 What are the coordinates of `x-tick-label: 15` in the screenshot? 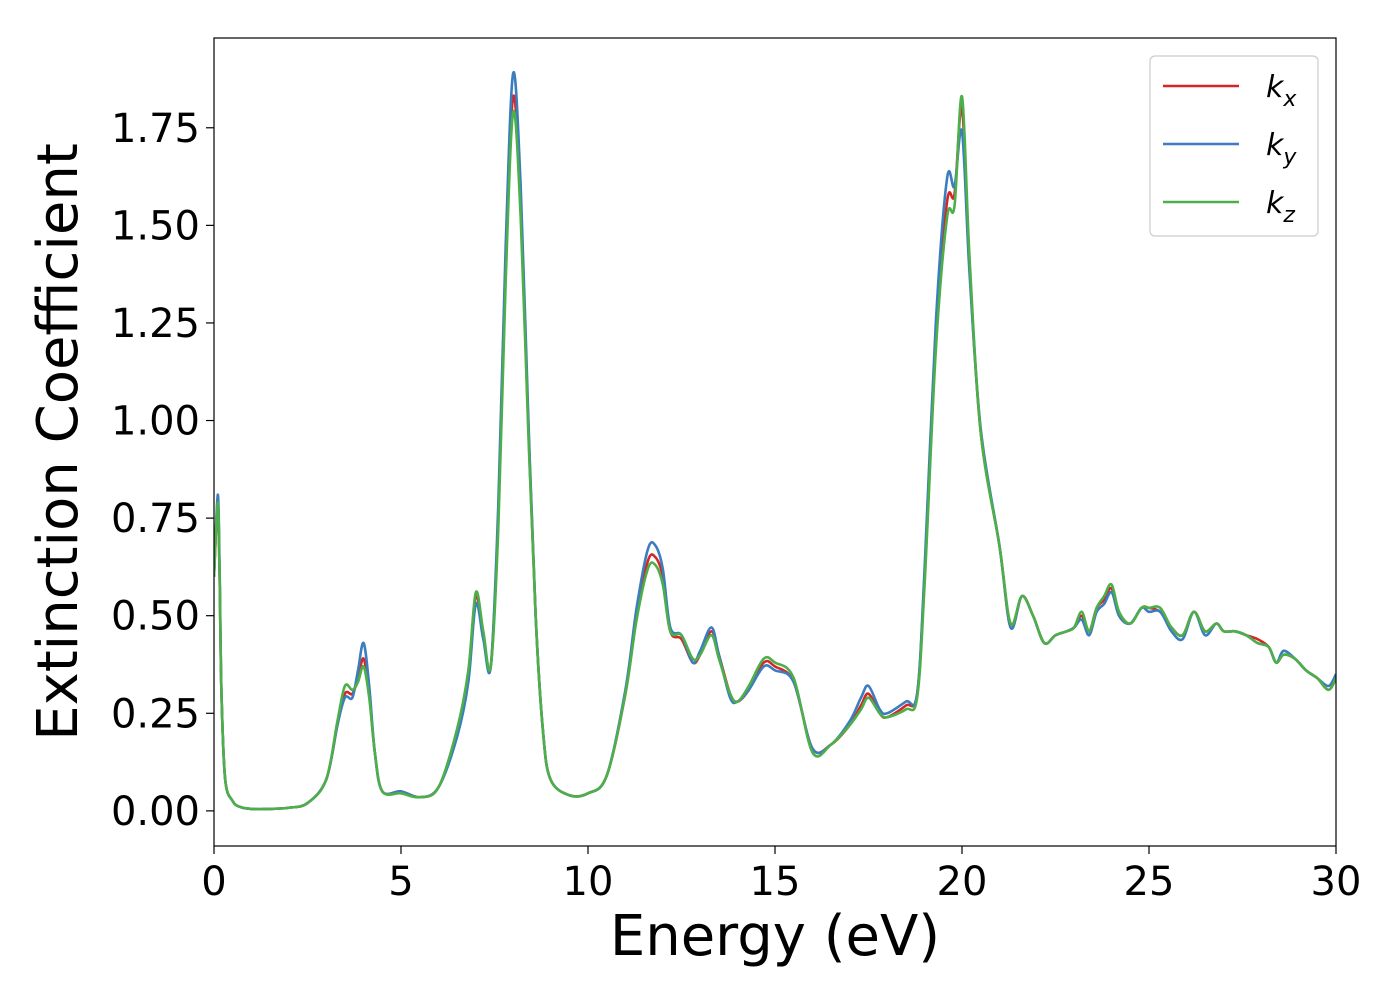 It's located at (775, 882).